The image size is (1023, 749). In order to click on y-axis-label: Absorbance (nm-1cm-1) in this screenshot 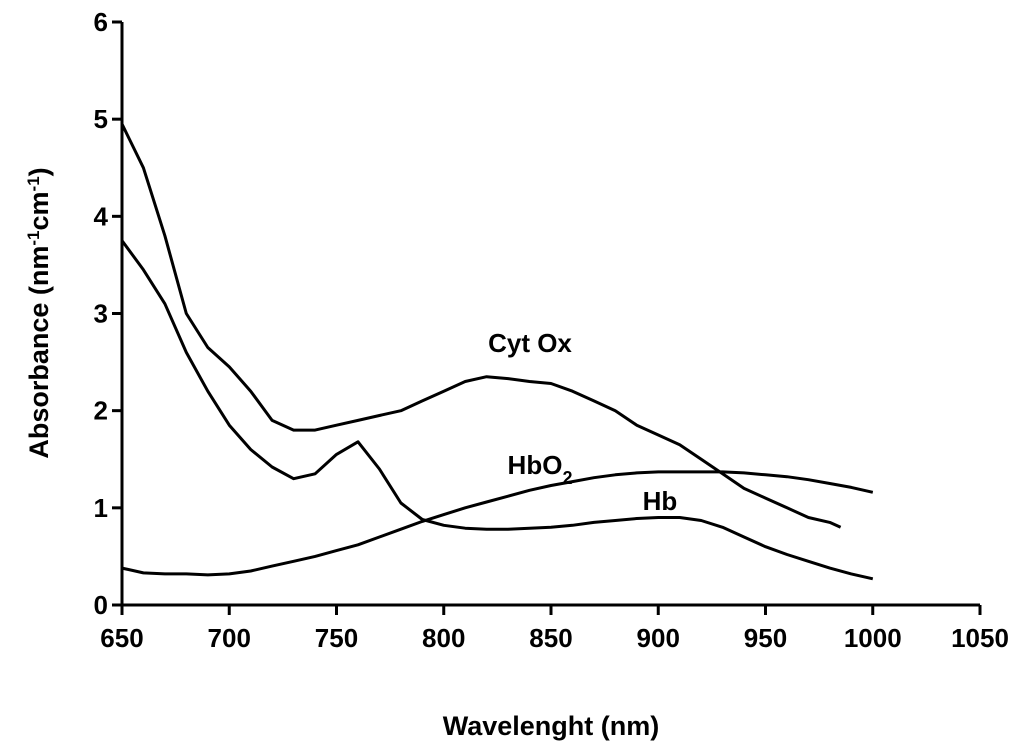, I will do `click(39, 312)`.